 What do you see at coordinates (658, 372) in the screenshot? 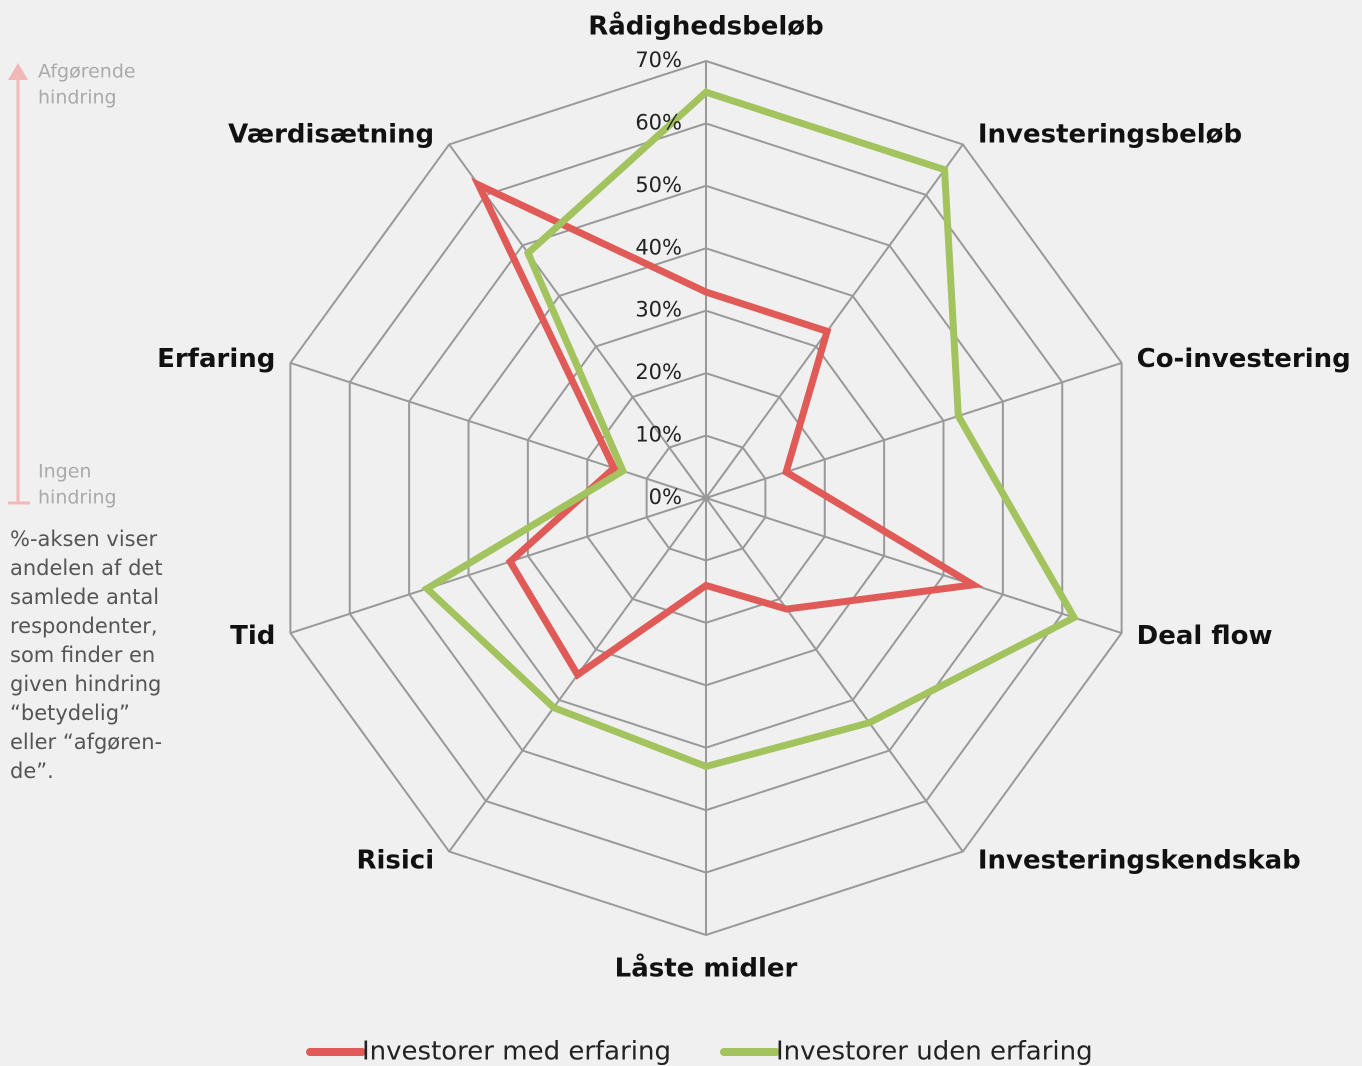
I see `tick-label: 20%` at bounding box center [658, 372].